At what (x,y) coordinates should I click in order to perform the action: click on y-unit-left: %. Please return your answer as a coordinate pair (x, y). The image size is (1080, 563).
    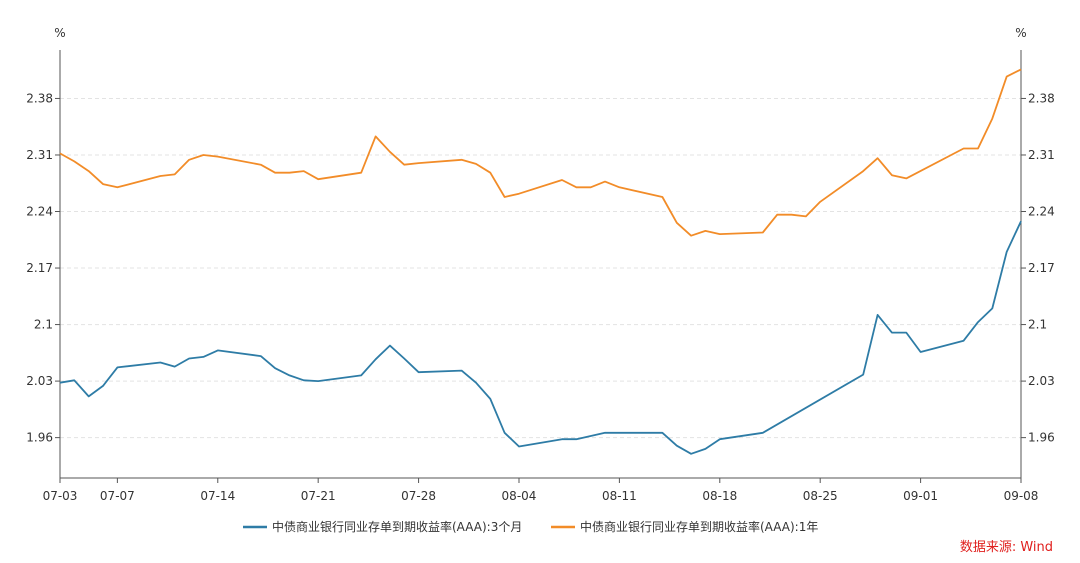
    Looking at the image, I should click on (59, 33).